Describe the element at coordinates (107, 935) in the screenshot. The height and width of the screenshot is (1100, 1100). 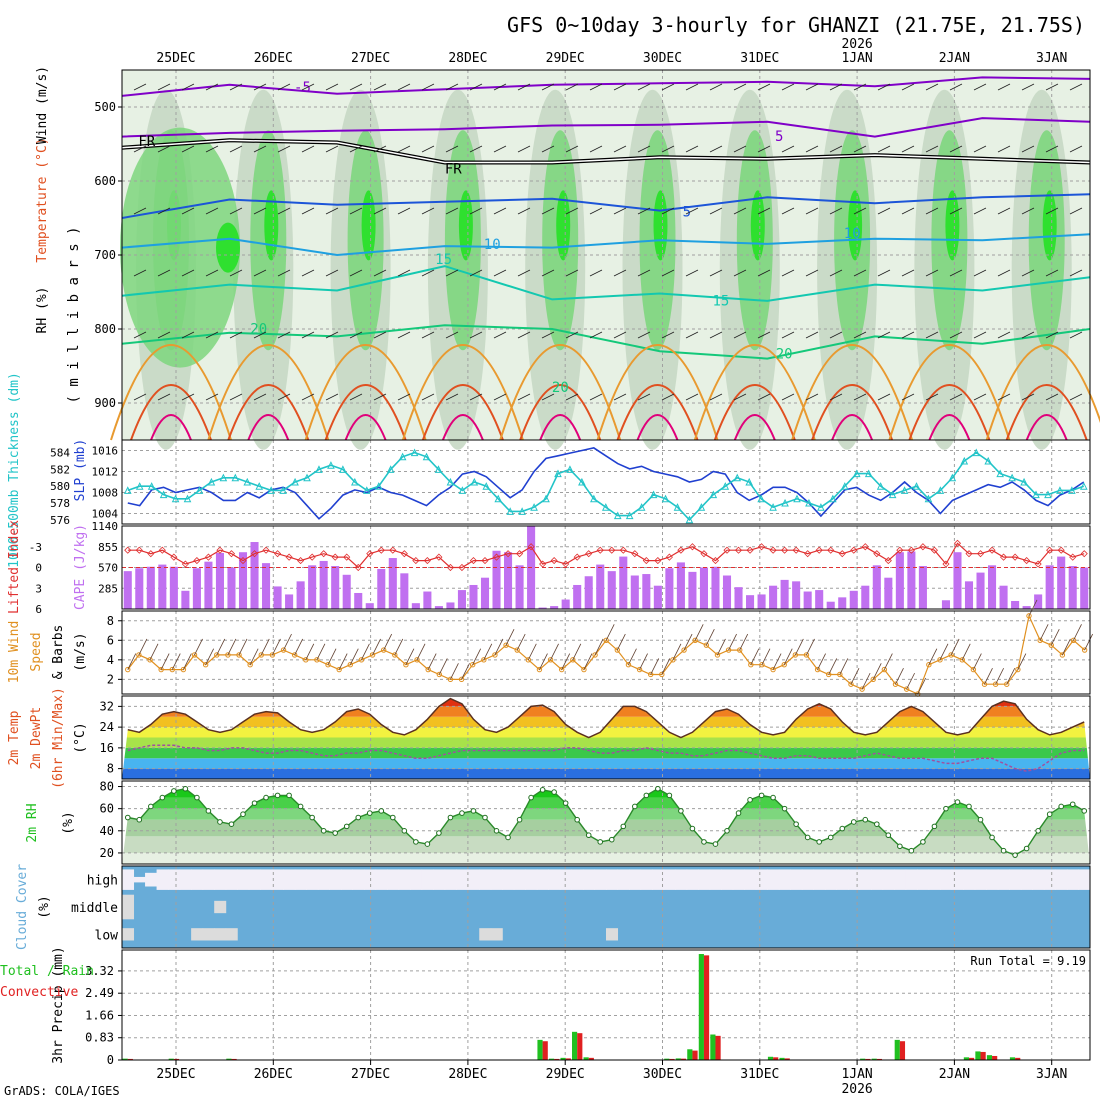
I see `cloud-row-label: low` at that location.